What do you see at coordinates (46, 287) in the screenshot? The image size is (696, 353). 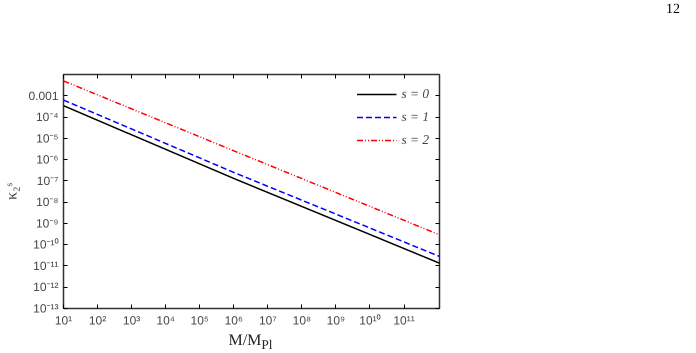 I see `y-tick-label: 10⁻¹²` at bounding box center [46, 287].